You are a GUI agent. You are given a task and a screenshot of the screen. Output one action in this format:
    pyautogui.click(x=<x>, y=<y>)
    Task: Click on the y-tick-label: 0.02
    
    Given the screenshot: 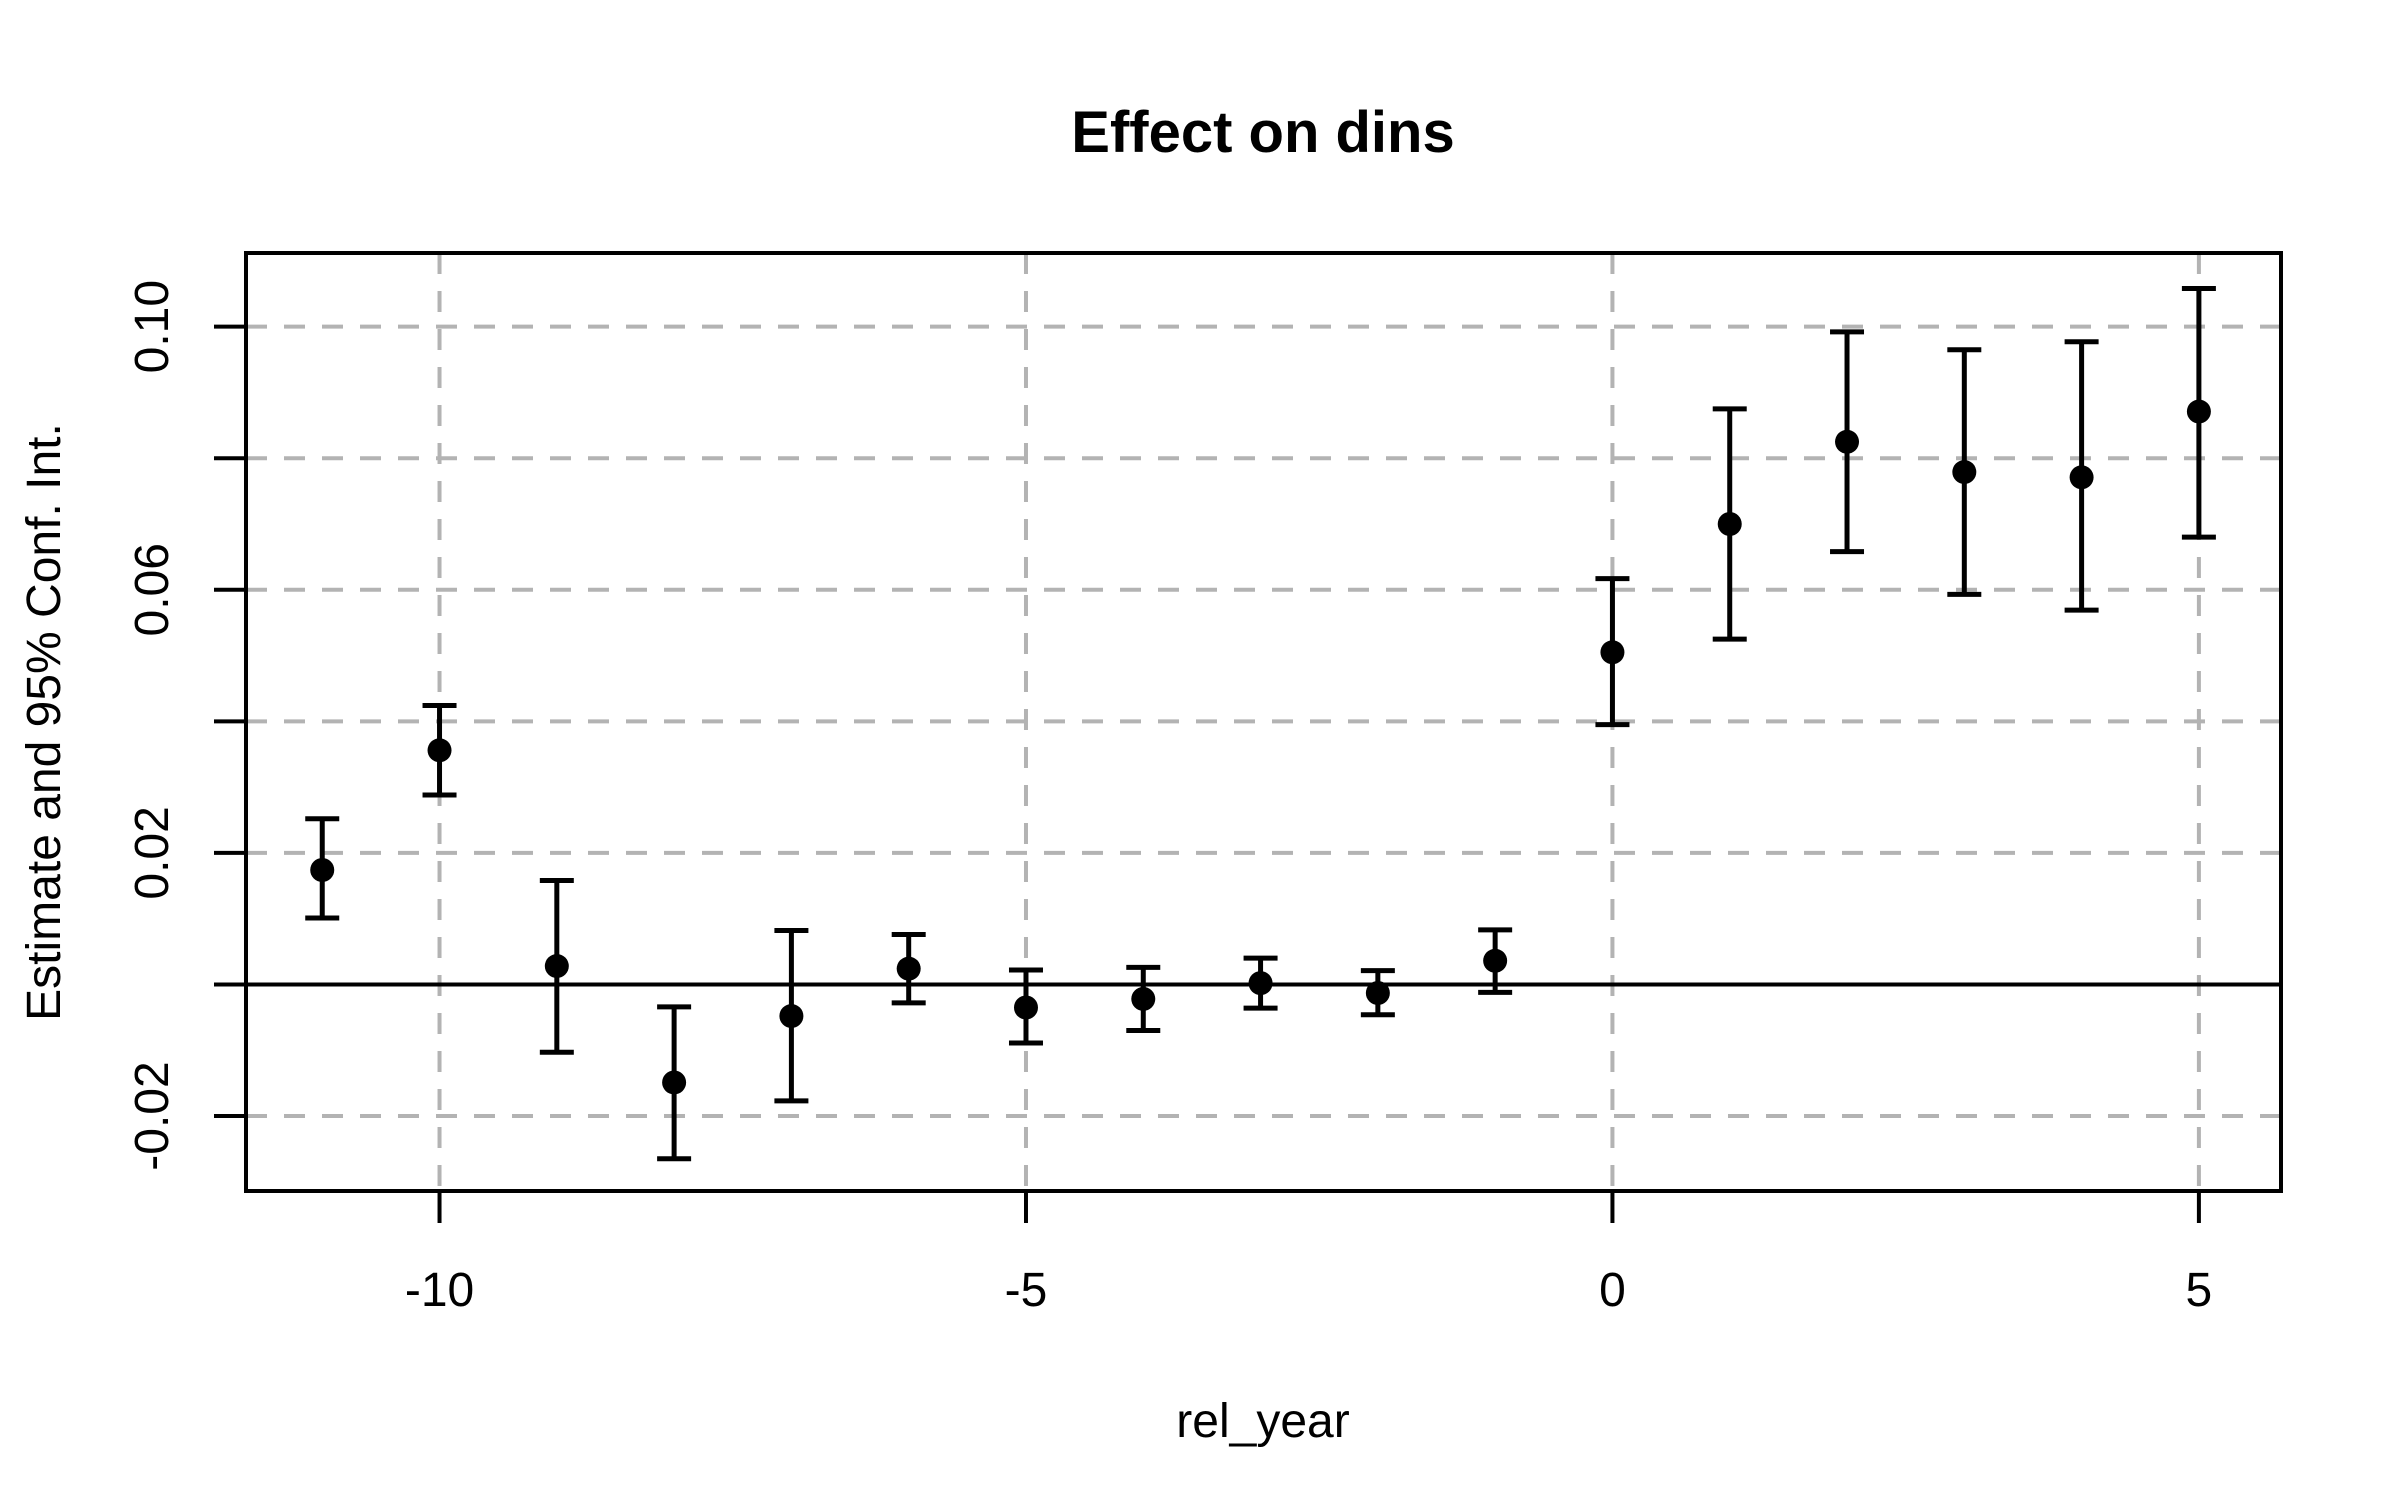 What is the action you would take?
    pyautogui.click(x=152, y=852)
    